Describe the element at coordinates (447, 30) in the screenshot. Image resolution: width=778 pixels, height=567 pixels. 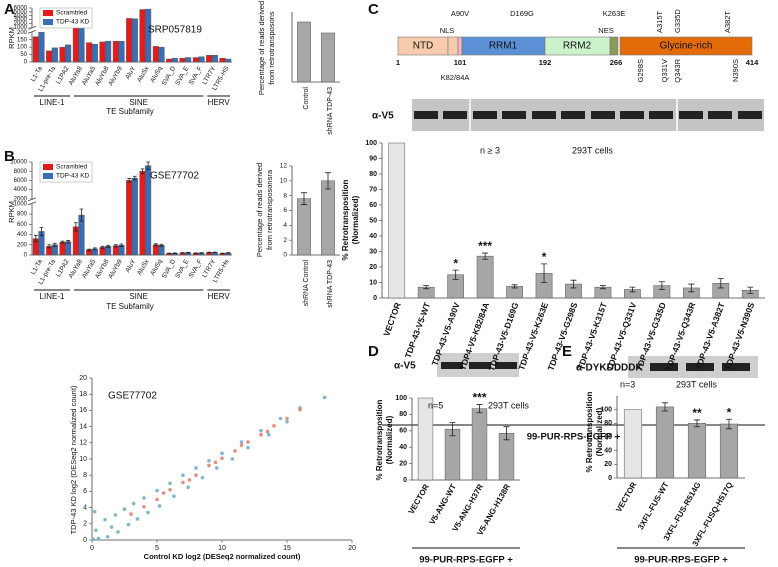
I see `domain-label: NLS` at that location.